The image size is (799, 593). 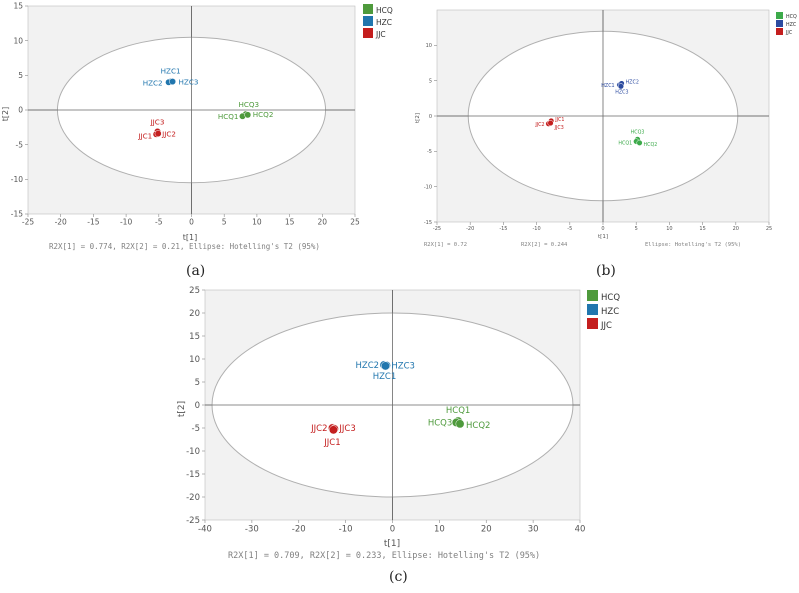 What do you see at coordinates (592, 295) in the screenshot?
I see `chart-c-legend-swatch-hcq` at bounding box center [592, 295].